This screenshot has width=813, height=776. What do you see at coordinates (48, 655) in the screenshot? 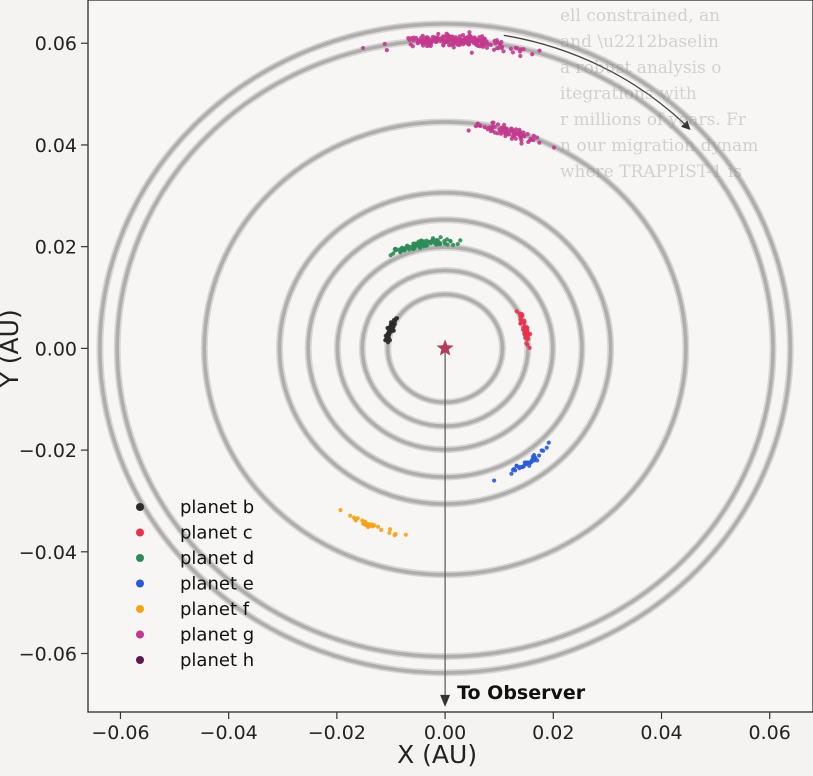
I see `y-tick-label: −0.06` at bounding box center [48, 655].